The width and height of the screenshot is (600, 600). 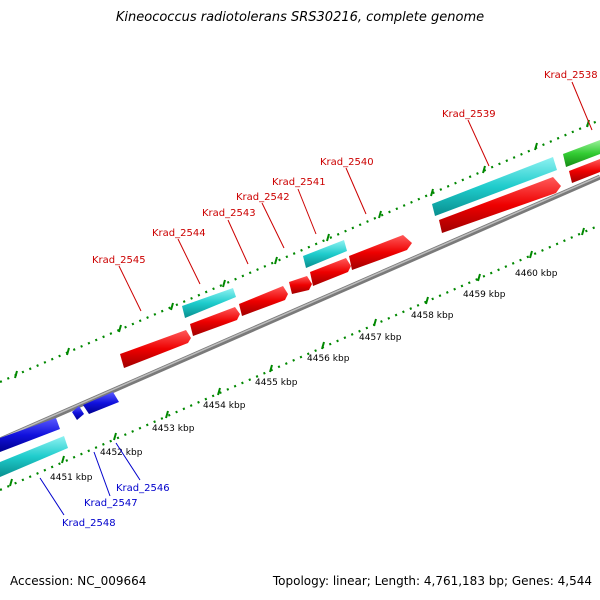 What do you see at coordinates (469, 114) in the screenshot?
I see `gene-label-krad-2539: Krad_2539` at bounding box center [469, 114].